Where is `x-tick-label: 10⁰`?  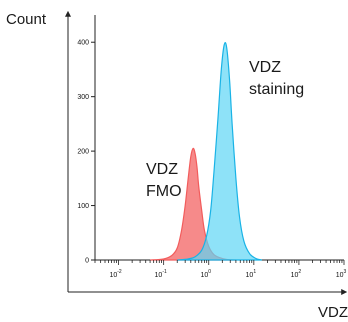 x-tick-label: 10⁰ is located at coordinates (205, 274).